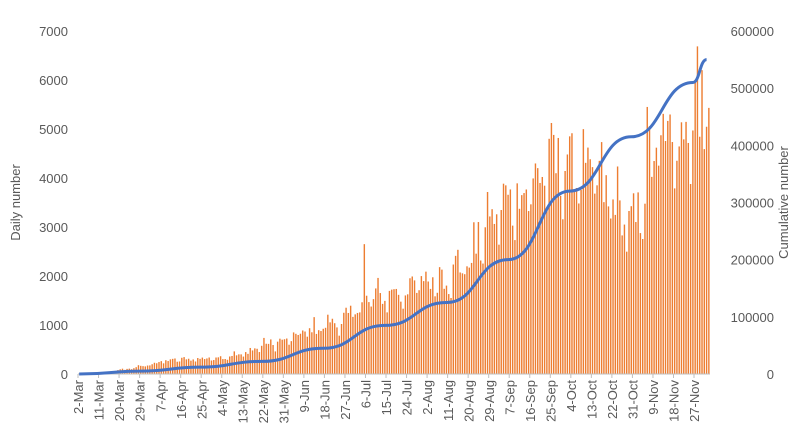 The image size is (800, 440). I want to click on y-tick-label: 6000, so click(53, 80).